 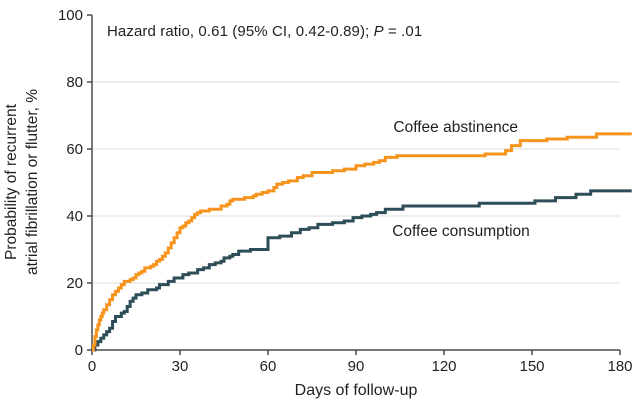 I want to click on y-axis-title-line1: Probability of recurrent, so click(x=11, y=182).